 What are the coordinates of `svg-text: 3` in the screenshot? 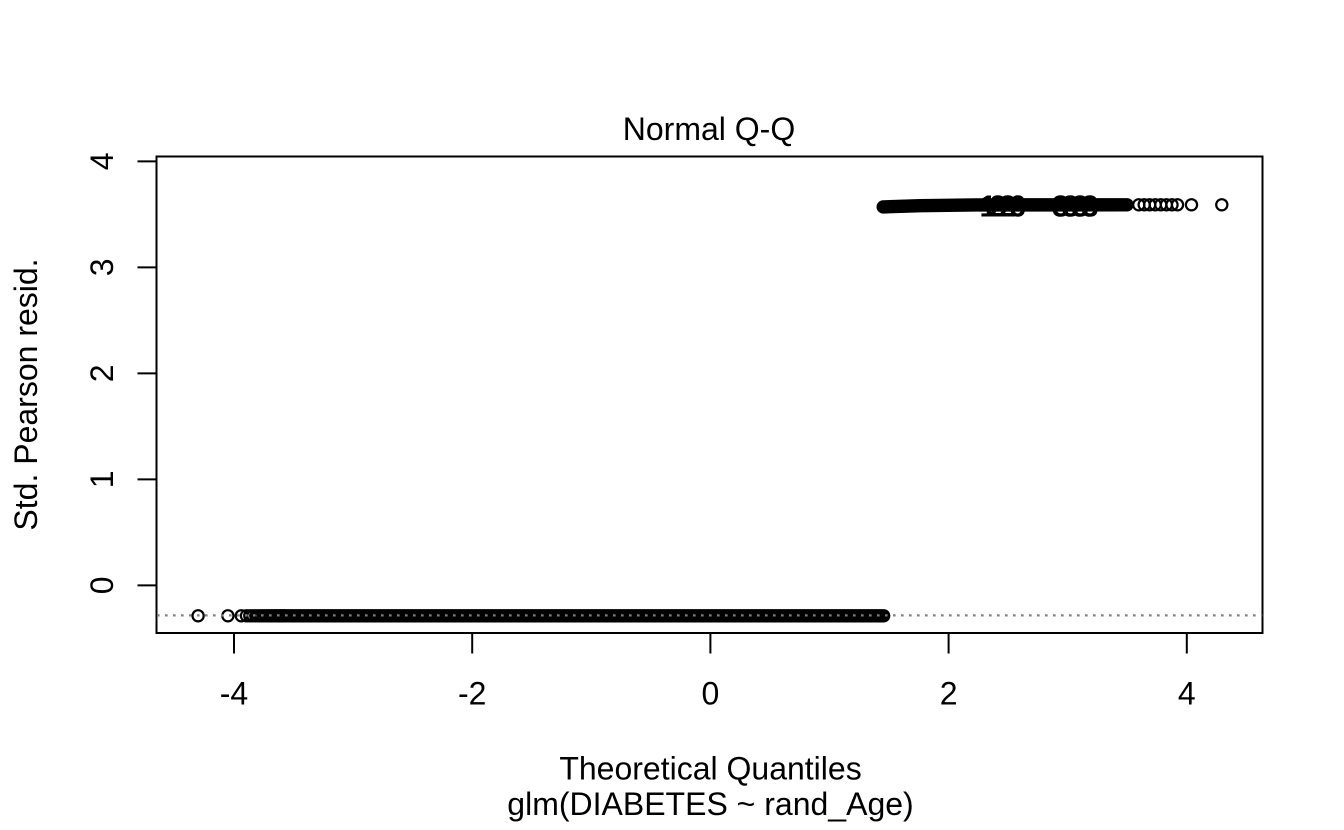 It's located at (102, 268).